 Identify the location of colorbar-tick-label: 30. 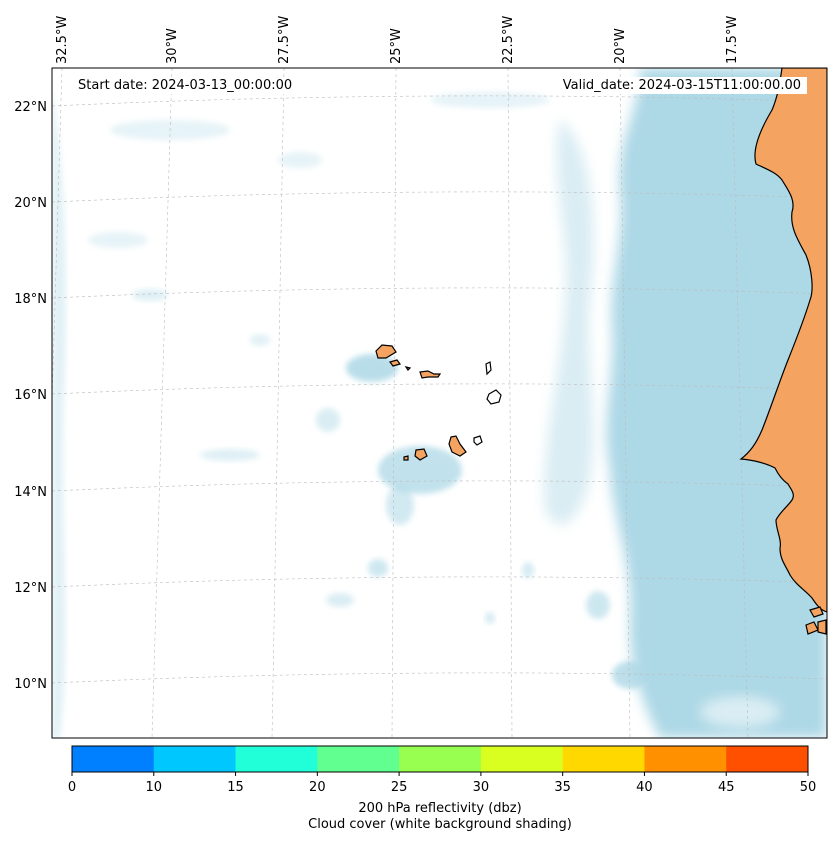
(481, 787).